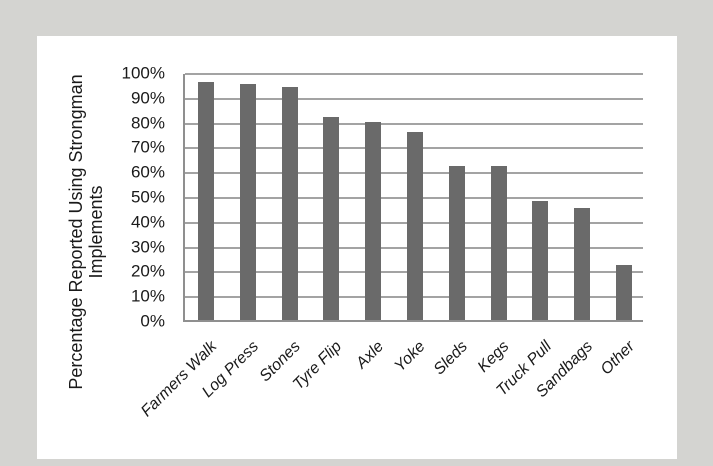  What do you see at coordinates (147, 222) in the screenshot?
I see `y-tick-label-40: 40%` at bounding box center [147, 222].